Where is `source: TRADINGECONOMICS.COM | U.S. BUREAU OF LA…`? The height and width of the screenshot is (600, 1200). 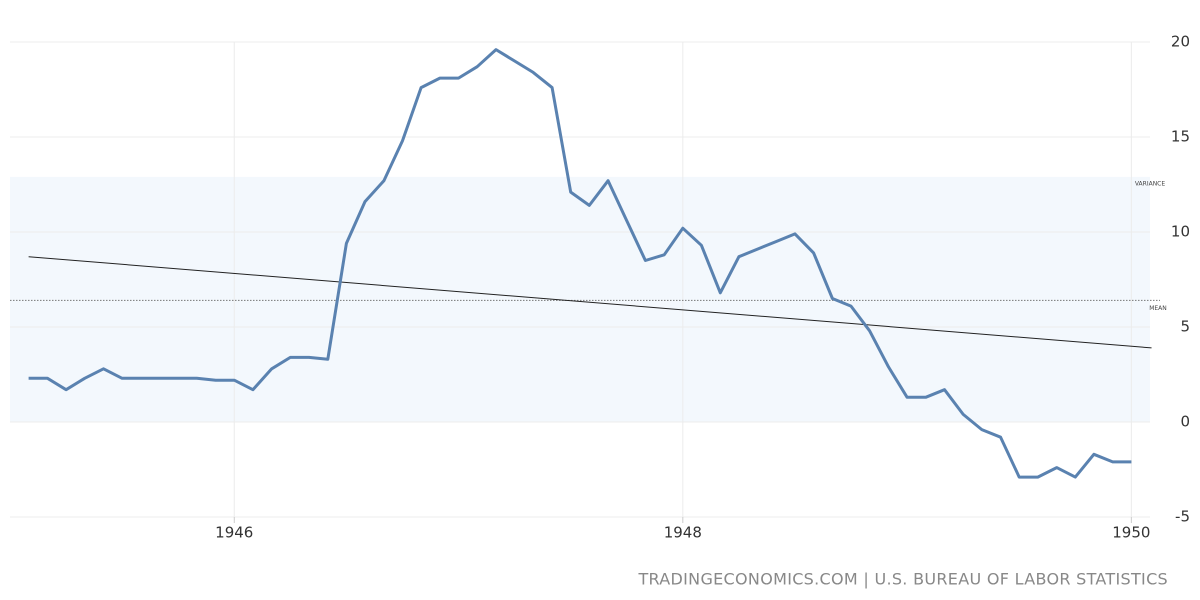 source: TRADINGECONOMICS.COM | U.S. BUREAU OF LA… is located at coordinates (902, 579).